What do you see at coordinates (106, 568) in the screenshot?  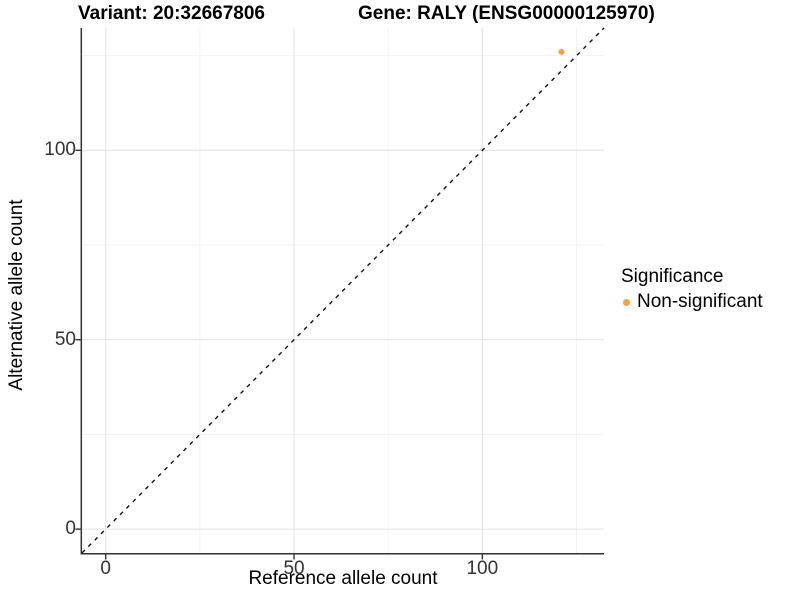 I see `x-tick-label: 0` at bounding box center [106, 568].